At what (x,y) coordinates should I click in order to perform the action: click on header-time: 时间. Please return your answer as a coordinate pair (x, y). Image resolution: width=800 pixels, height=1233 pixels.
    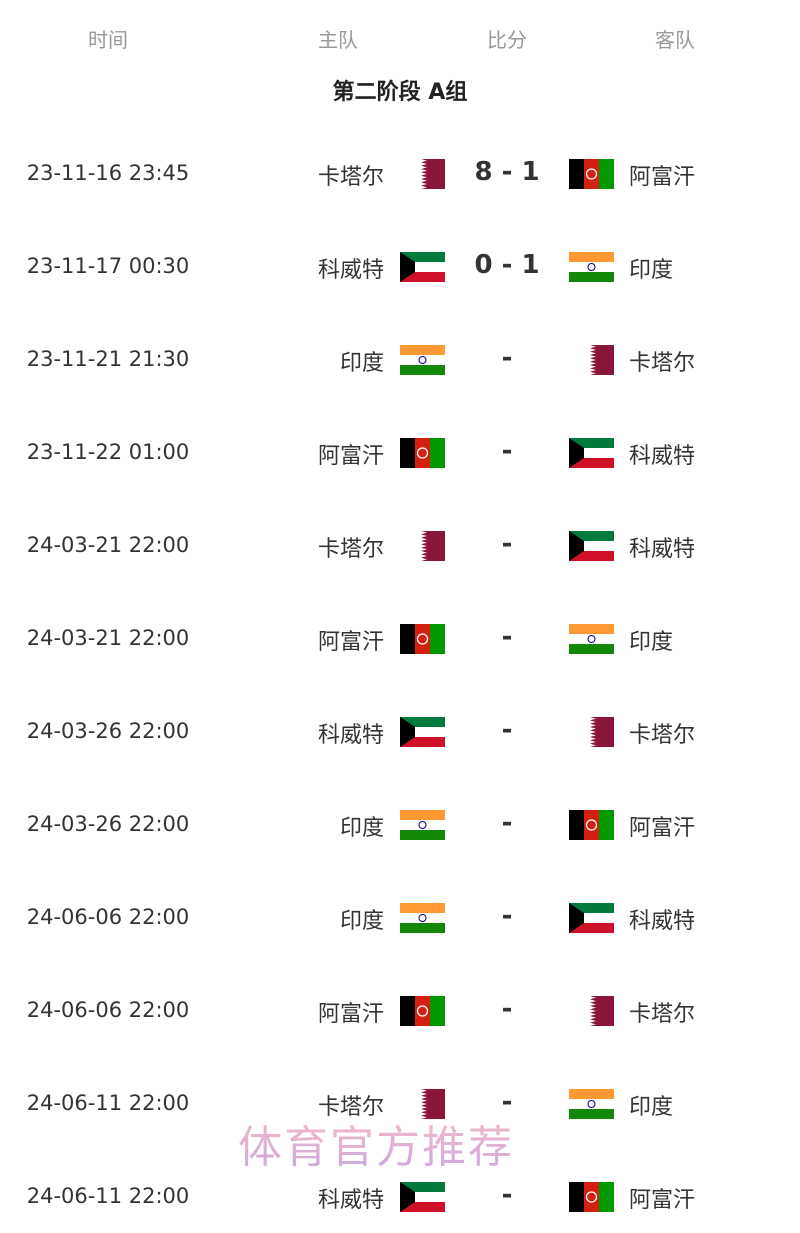
    Looking at the image, I should click on (108, 40).